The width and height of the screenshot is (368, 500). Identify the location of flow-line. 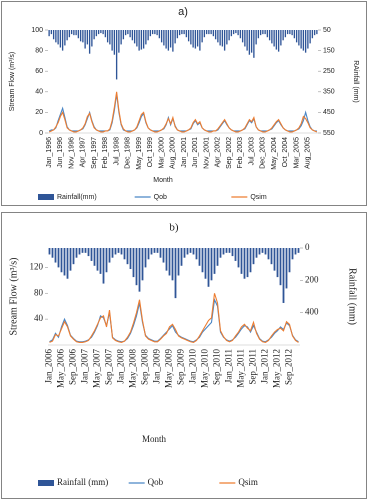
(182, 112).